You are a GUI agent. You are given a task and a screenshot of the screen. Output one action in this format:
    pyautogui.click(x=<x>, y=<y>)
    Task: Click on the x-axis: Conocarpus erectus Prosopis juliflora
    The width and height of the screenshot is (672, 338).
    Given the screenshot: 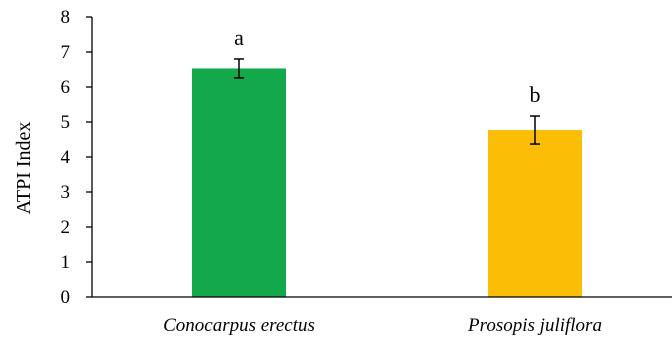 What is the action you would take?
    pyautogui.click(x=382, y=316)
    